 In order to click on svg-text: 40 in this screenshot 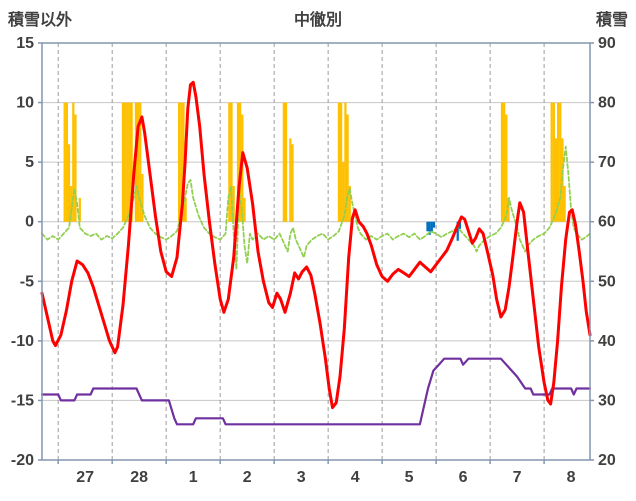, I will do `click(607, 341)`.